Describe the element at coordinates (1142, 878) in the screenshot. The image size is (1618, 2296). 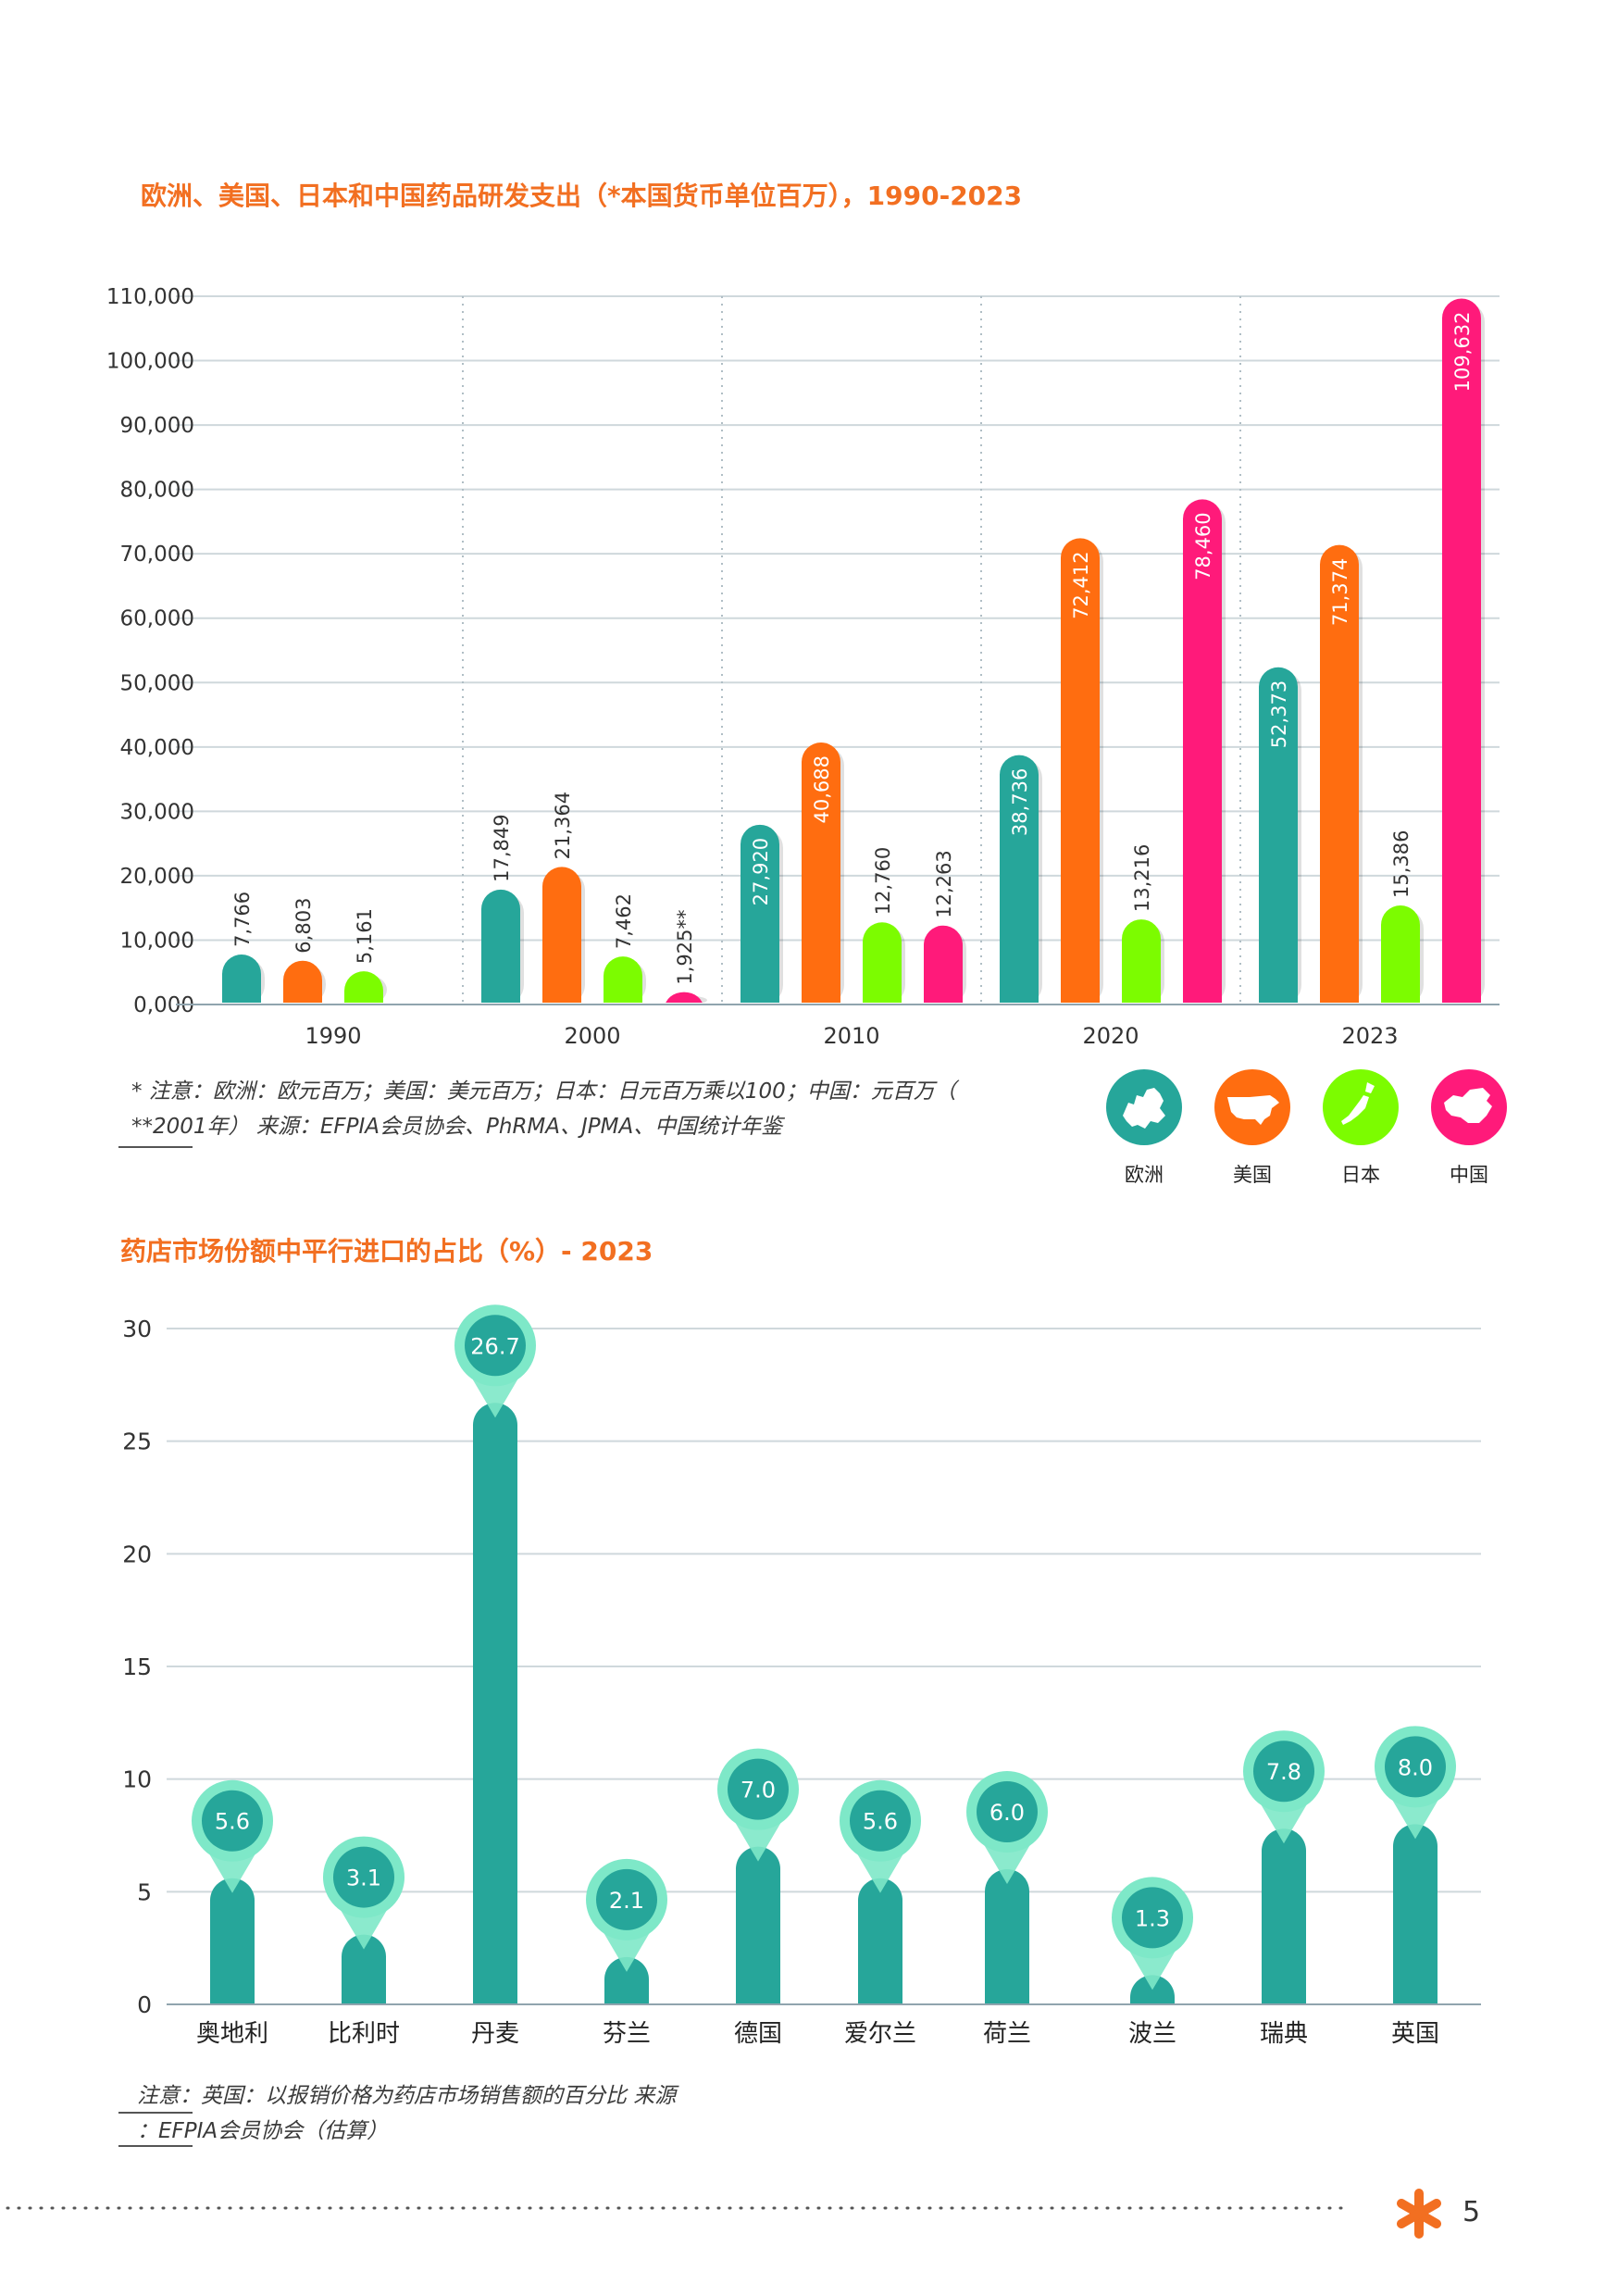
I see `data-label: 13,216` at that location.